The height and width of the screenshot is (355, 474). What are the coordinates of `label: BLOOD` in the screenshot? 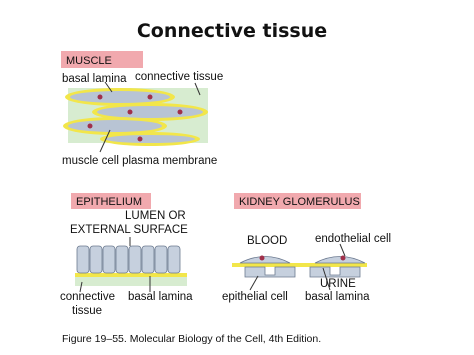 It's located at (267, 241).